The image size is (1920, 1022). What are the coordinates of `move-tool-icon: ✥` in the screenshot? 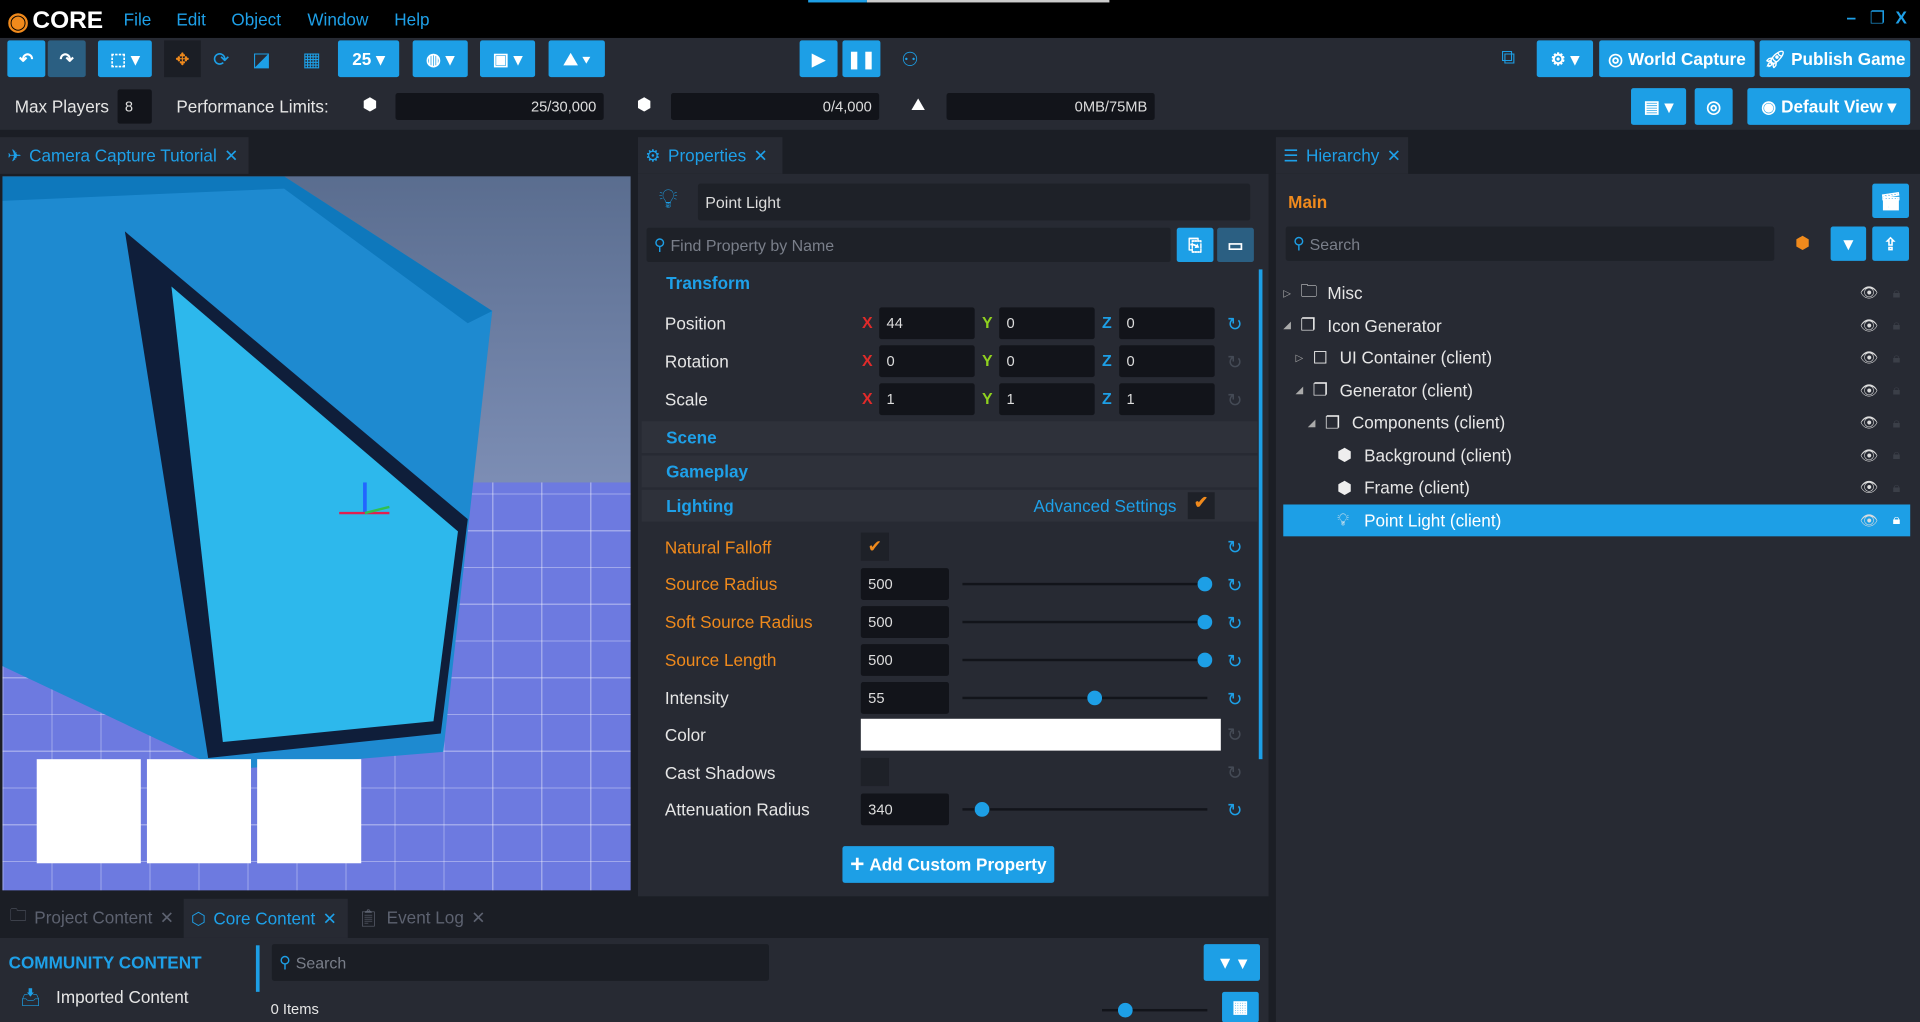 It's located at (182, 59).